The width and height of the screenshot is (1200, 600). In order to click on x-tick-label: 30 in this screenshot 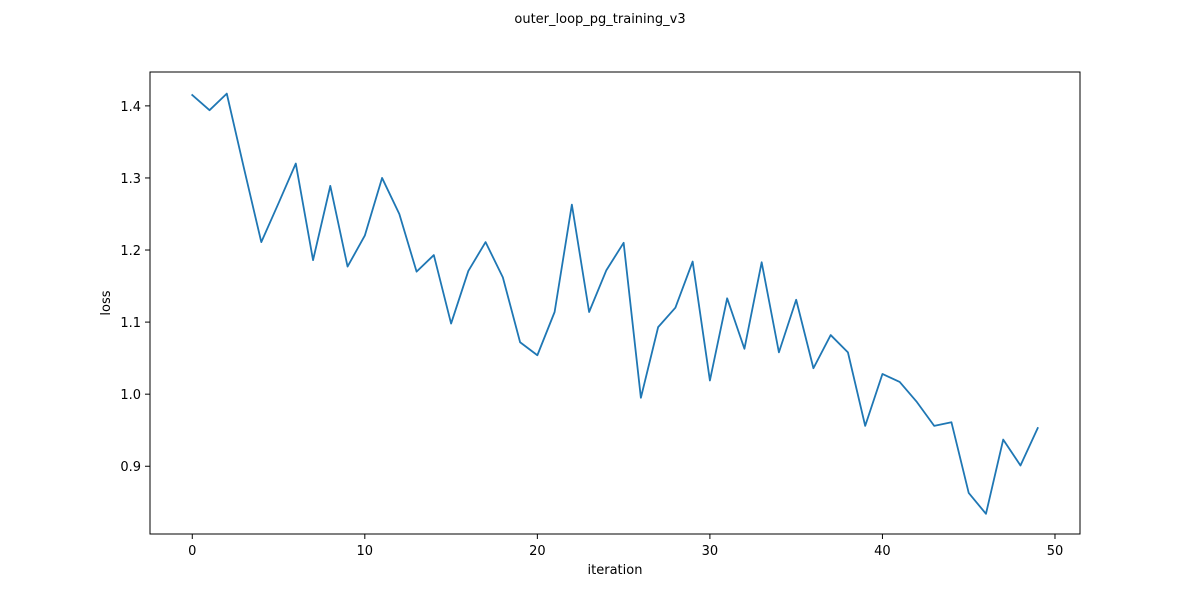, I will do `click(710, 551)`.